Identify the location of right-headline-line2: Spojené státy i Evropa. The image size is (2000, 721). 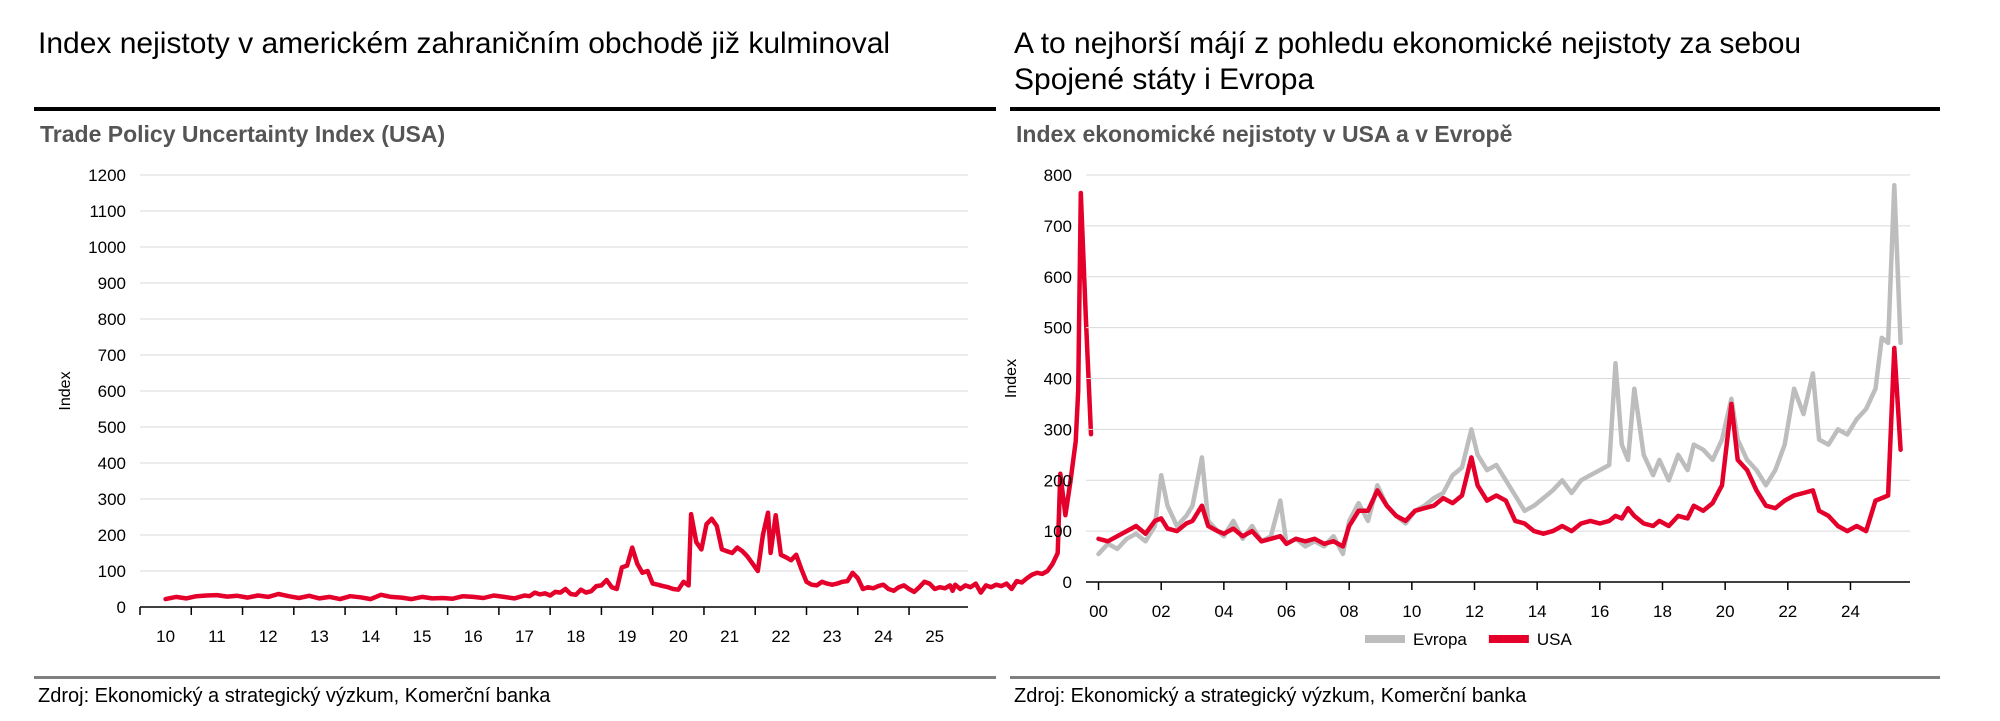
(1164, 79).